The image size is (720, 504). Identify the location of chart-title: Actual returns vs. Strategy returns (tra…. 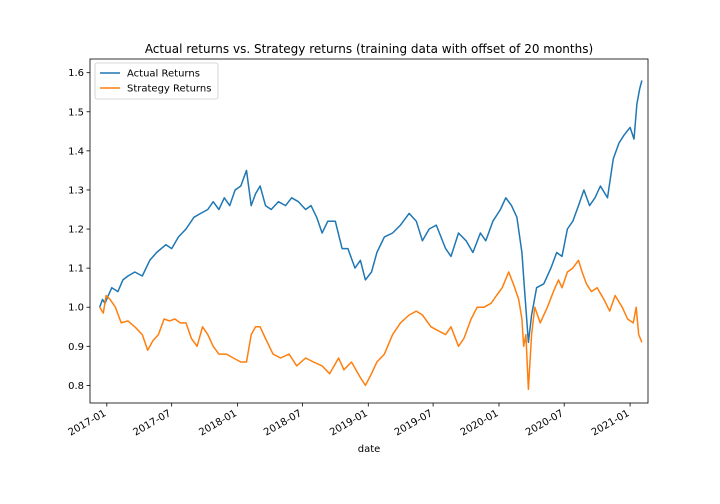
(369, 49).